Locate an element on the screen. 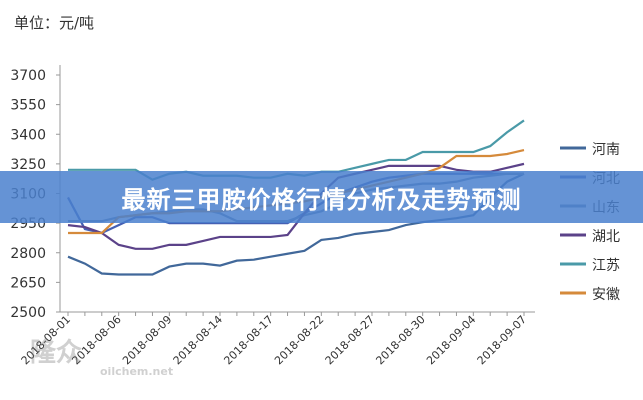  y-tick-label: 2650 is located at coordinates (28, 283).